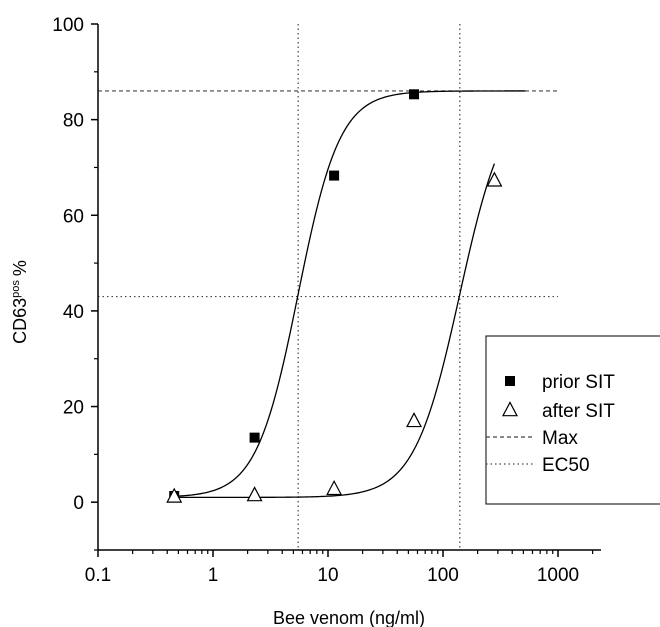 The height and width of the screenshot is (627, 660). Describe the element at coordinates (16, 289) in the screenshot. I see `y-axis-label-superscript: pos` at that location.